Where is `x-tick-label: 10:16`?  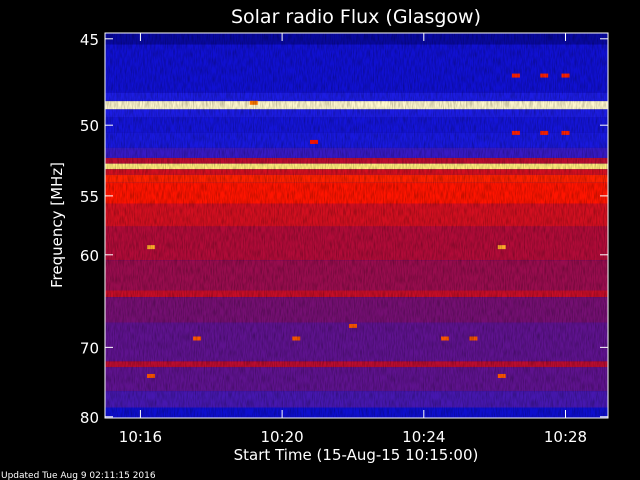
x-tick-label: 10:16 is located at coordinates (140, 437).